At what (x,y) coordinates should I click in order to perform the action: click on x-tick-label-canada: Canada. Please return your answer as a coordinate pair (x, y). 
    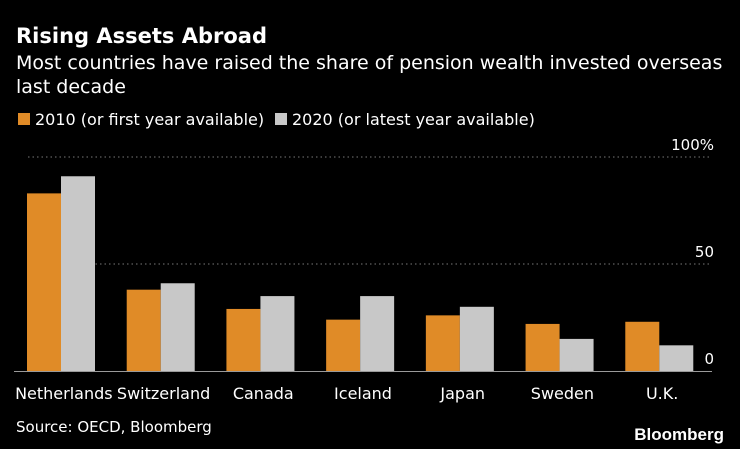
    Looking at the image, I should click on (263, 393).